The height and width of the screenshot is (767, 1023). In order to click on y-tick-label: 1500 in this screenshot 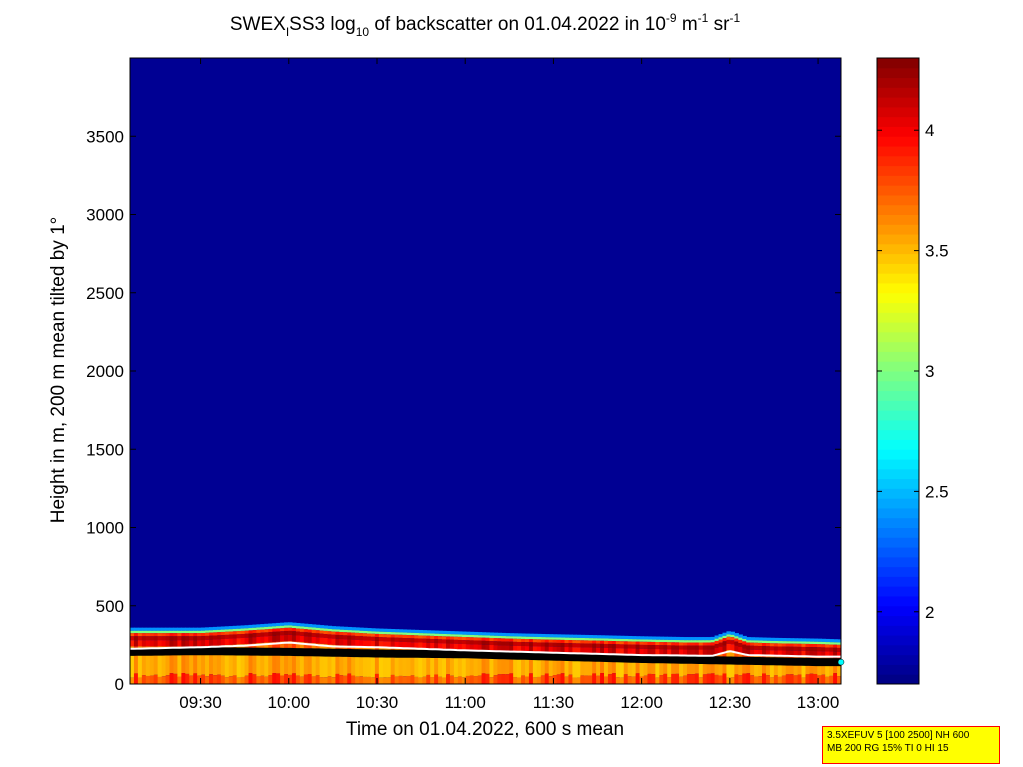, I will do `click(105, 449)`.